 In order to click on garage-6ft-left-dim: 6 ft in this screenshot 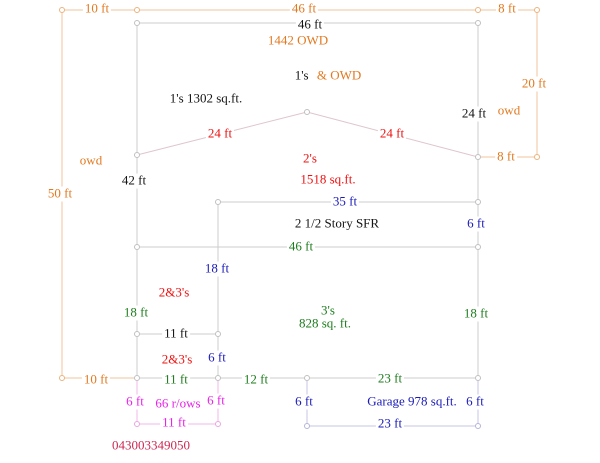, I will do `click(304, 401)`.